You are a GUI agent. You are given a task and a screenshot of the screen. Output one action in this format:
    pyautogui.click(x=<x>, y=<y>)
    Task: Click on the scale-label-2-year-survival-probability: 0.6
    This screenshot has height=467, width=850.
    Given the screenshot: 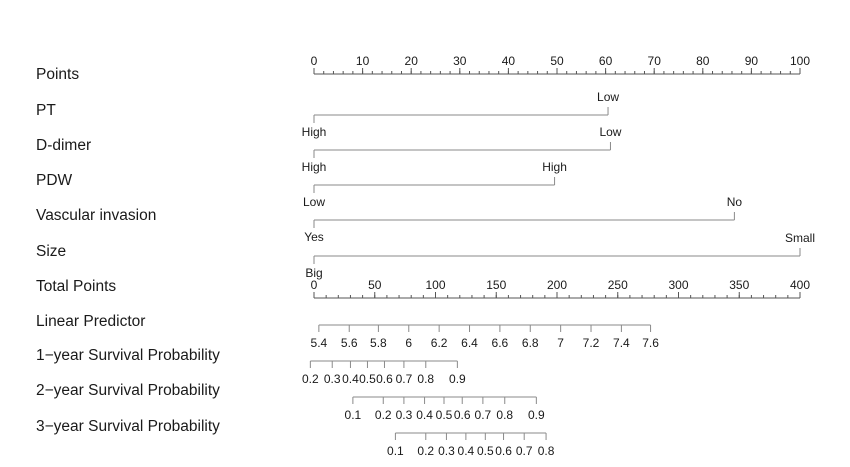 What is the action you would take?
    pyautogui.click(x=462, y=415)
    